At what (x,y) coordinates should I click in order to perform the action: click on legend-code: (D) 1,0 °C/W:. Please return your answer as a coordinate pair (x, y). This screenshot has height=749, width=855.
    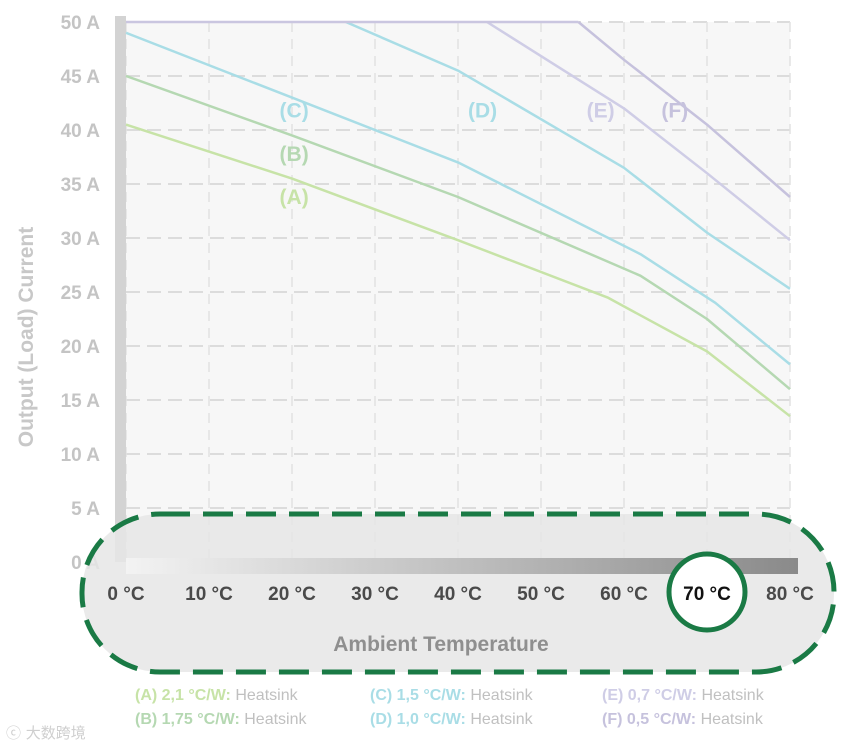
    Looking at the image, I should click on (418, 719).